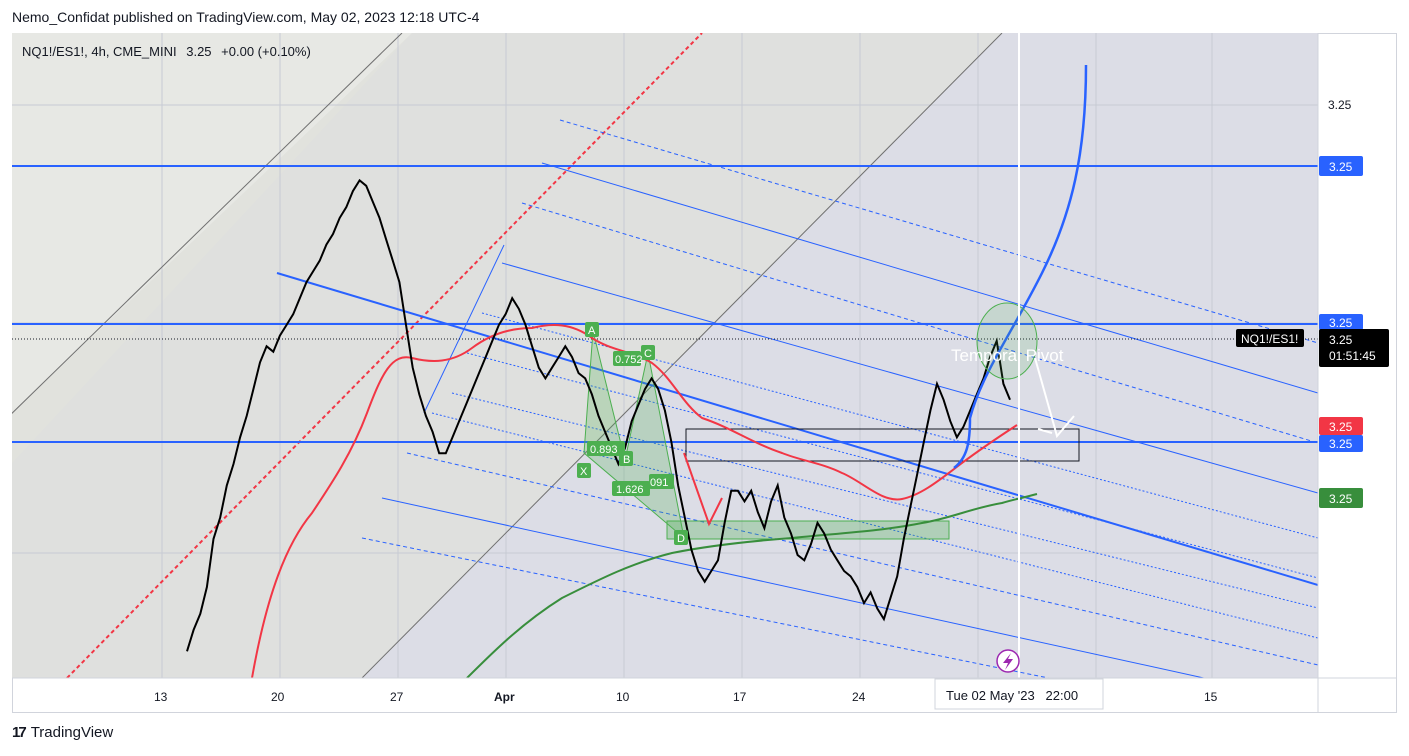  Describe the element at coordinates (686, 697) in the screenshot. I see `time-axis-labels: 13 20 27 Apr 10 17 24 15` at that location.